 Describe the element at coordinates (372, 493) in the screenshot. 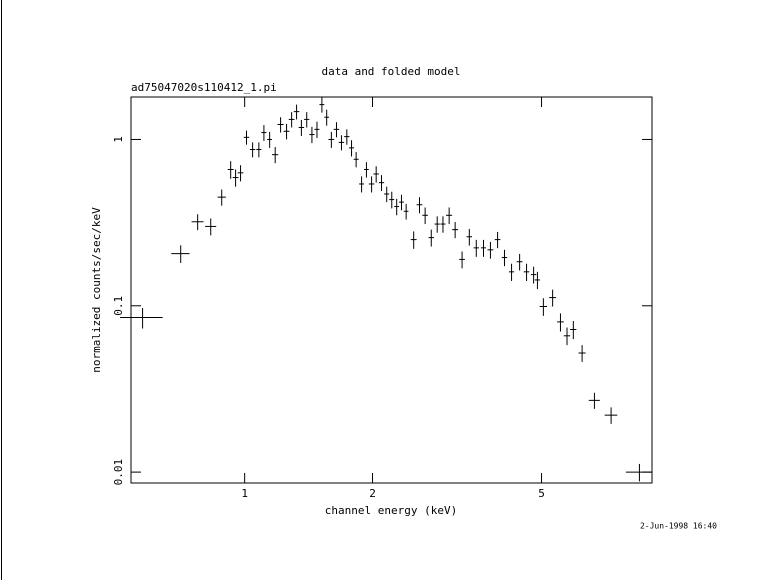

I see `x-tick-label: 2` at that location.